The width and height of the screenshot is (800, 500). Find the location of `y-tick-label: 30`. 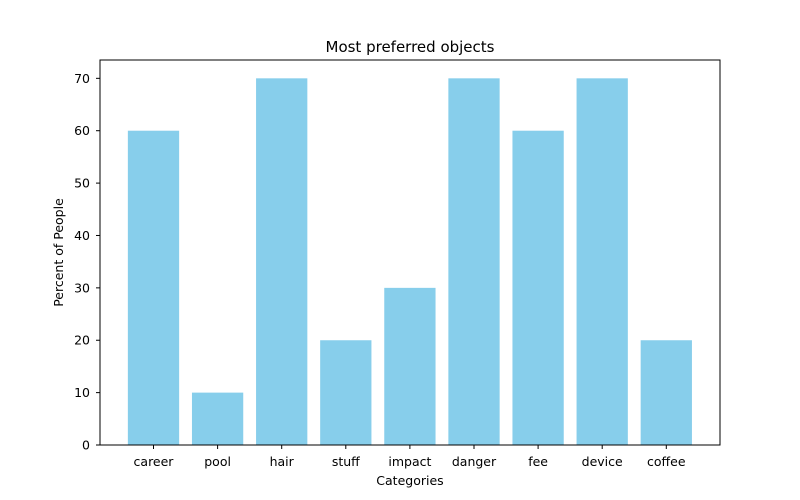

y-tick-label: 30 is located at coordinates (82, 287).